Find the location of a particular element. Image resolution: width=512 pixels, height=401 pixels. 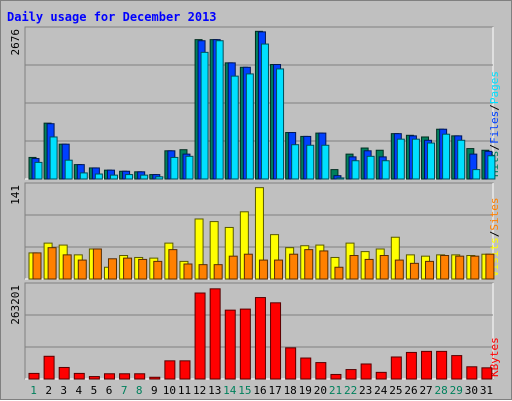

day-label: 13 is located at coordinates (214, 390).